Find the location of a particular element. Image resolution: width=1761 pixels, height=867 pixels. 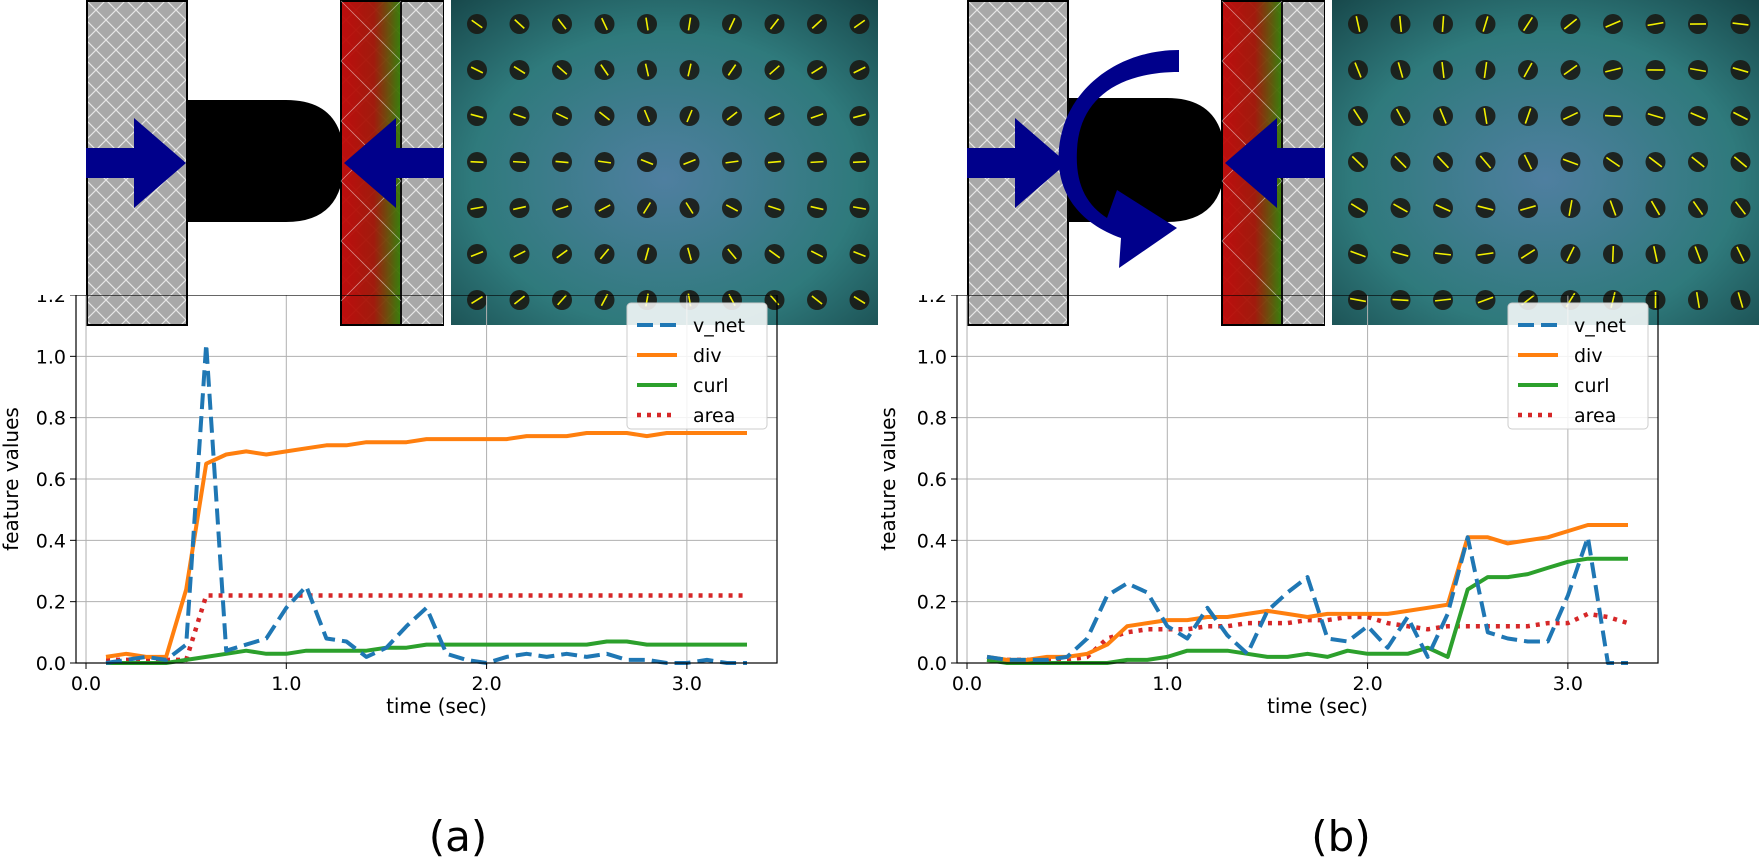

legend-label-v-net: v_net is located at coordinates (1600, 326).